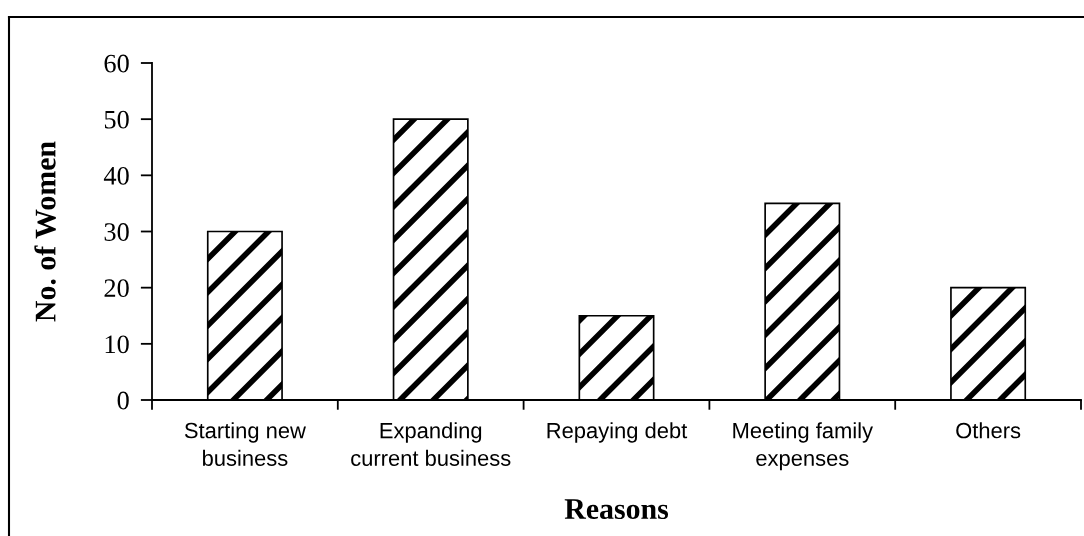 Image resolution: width=1084 pixels, height=536 pixels. What do you see at coordinates (431, 444) in the screenshot?
I see `x-tick-label: Expanding current business` at bounding box center [431, 444].